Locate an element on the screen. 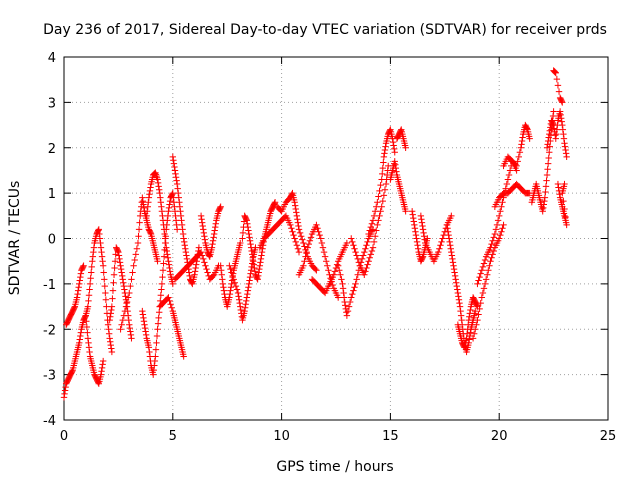 Image resolution: width=640 pixels, height=480 pixels. y-tick-label: -4 is located at coordinates (49, 421).